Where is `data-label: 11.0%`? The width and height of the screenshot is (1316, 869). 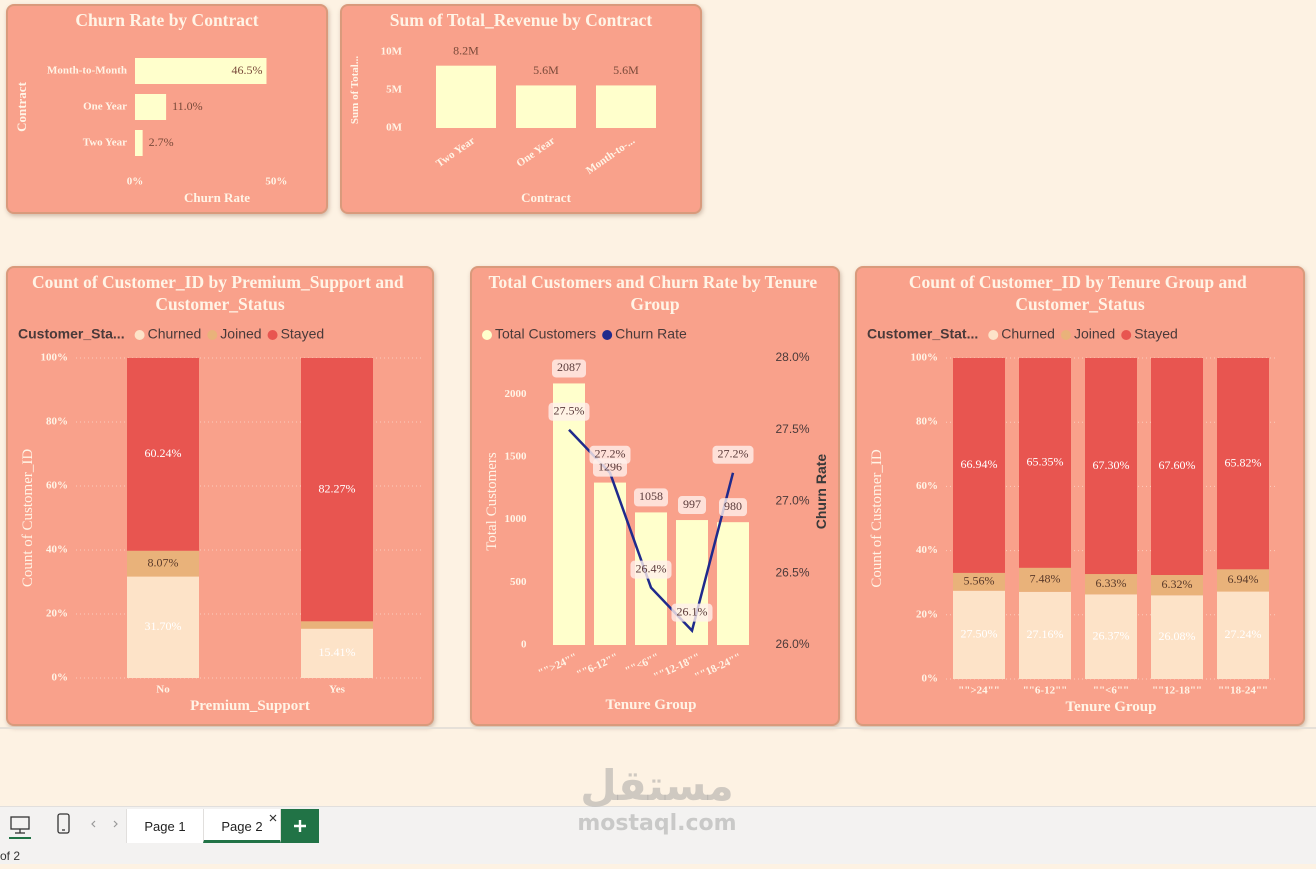
data-label: 11.0% is located at coordinates (187, 106).